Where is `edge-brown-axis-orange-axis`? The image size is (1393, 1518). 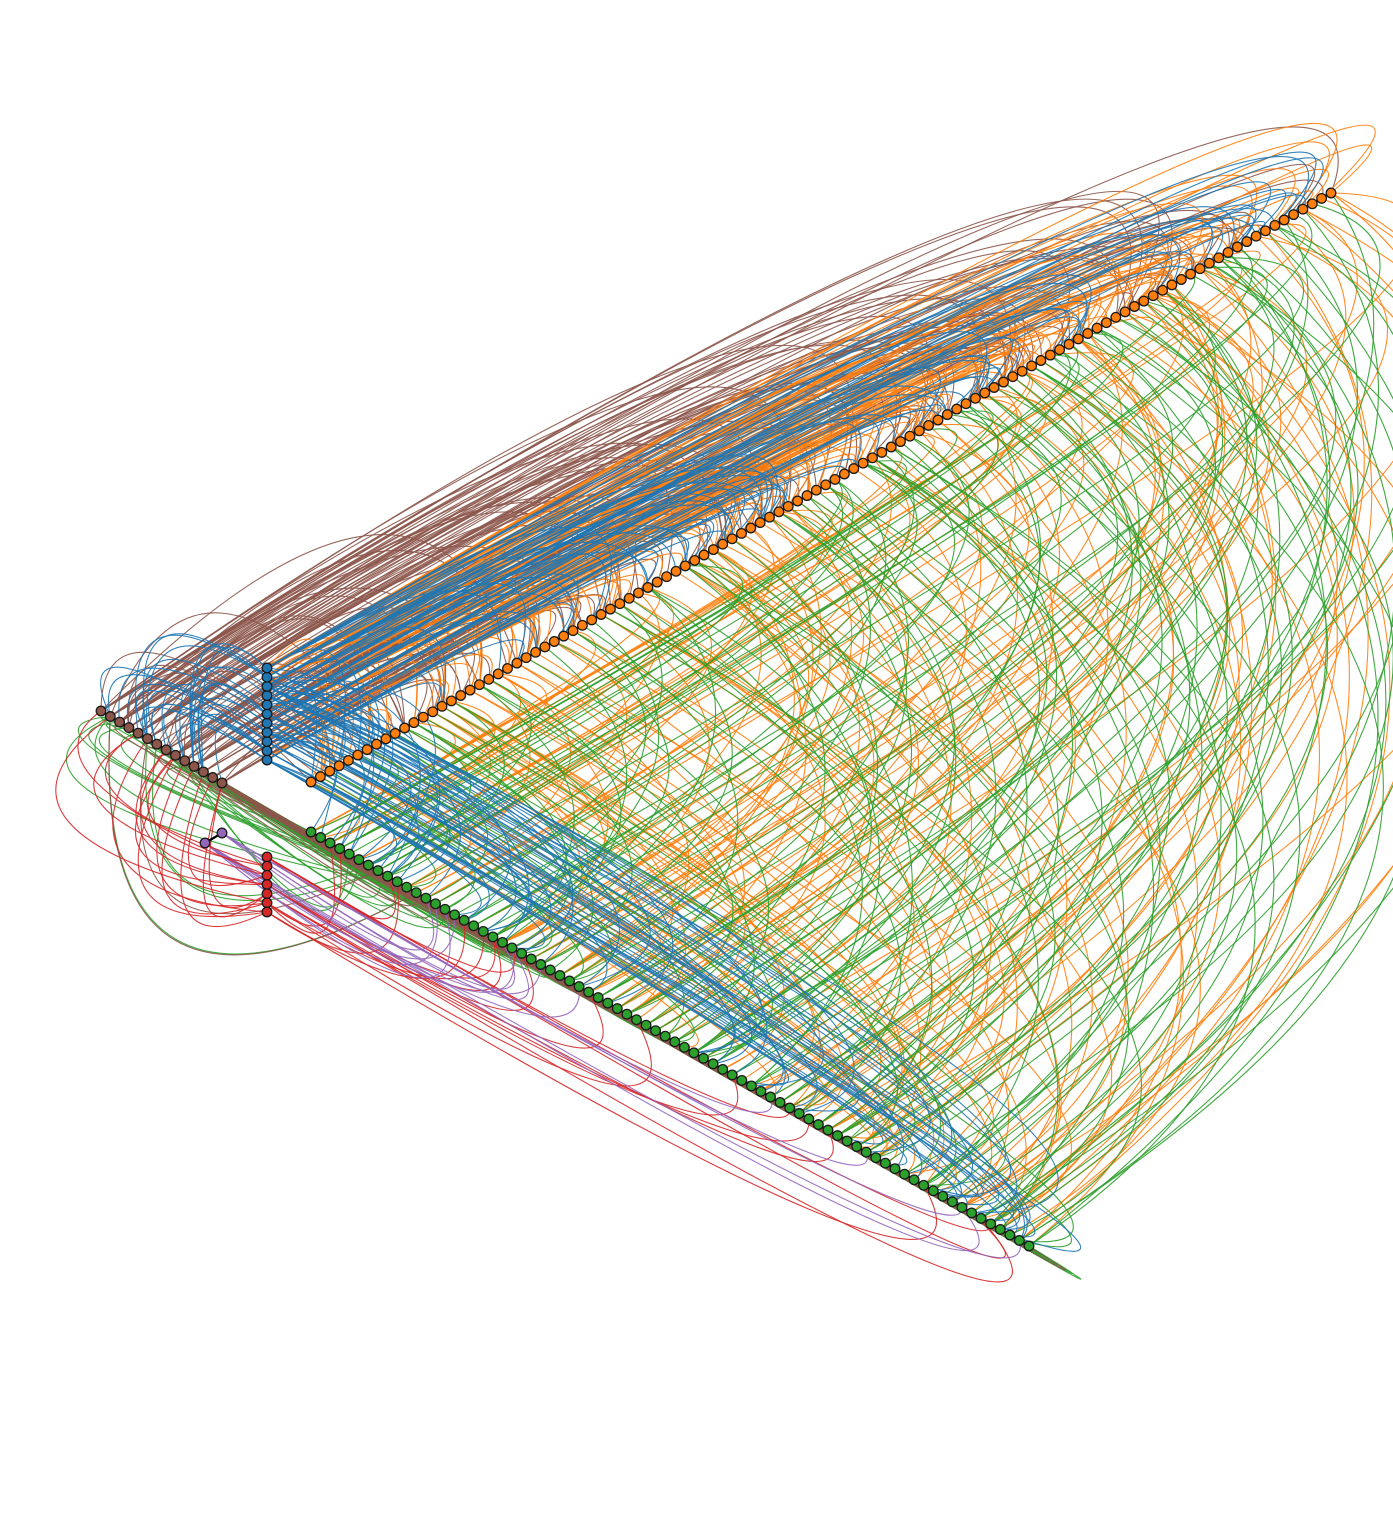
edge-brown-axis-orange-axis is located at coordinates (484, 561).